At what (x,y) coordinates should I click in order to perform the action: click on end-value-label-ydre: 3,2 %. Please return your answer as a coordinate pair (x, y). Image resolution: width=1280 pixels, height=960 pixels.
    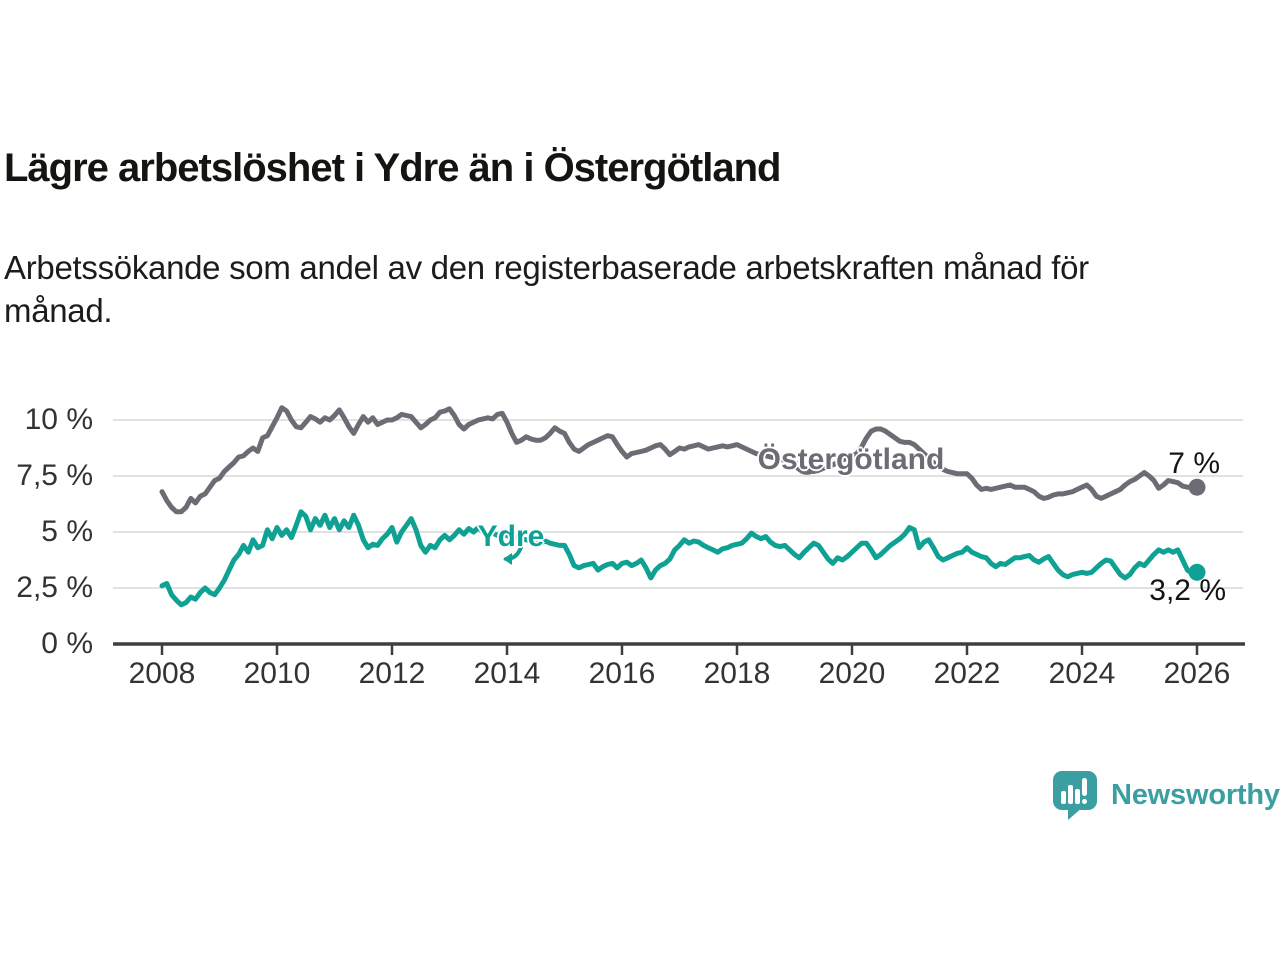
    Looking at the image, I should click on (1187, 590).